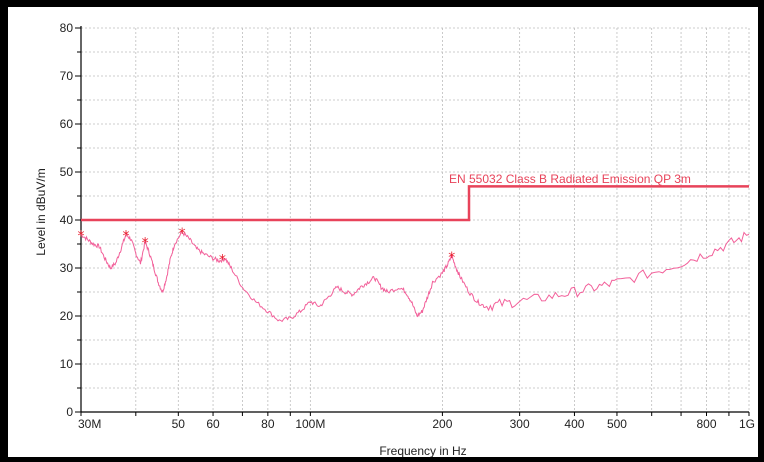 This screenshot has height=462, width=764. Describe the element at coordinates (67, 268) in the screenshot. I see `y-tick-label: 30` at that location.